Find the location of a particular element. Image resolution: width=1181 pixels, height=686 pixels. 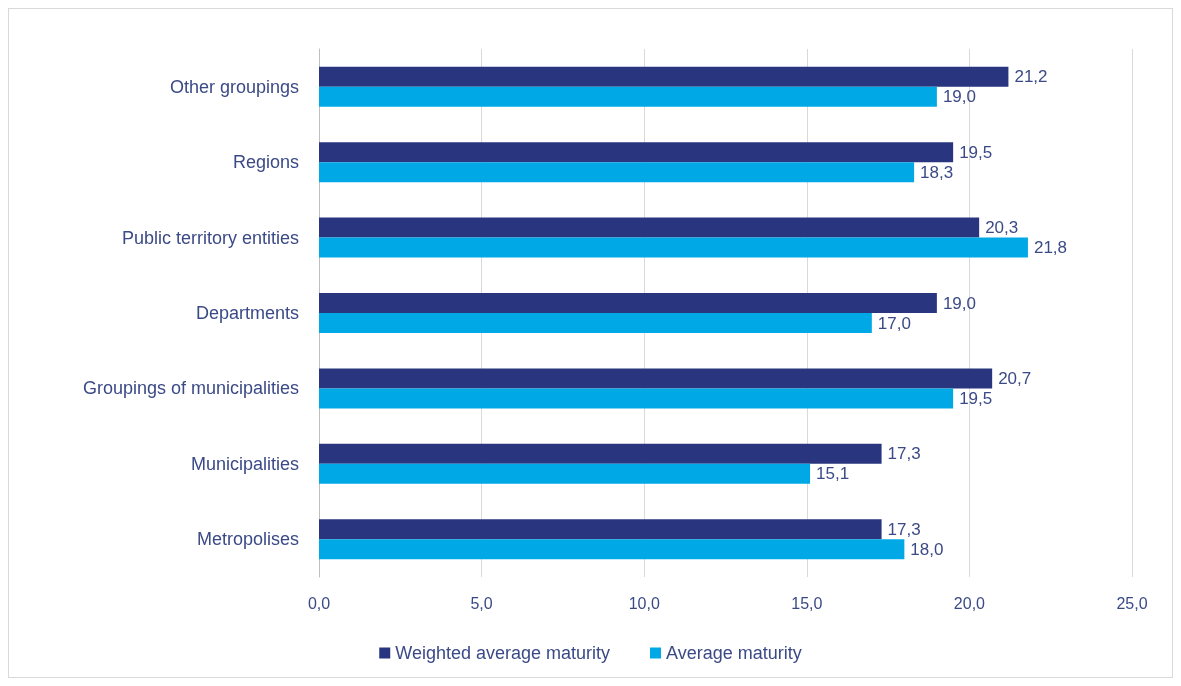

y-tick-label: Metropolises is located at coordinates (247, 539).